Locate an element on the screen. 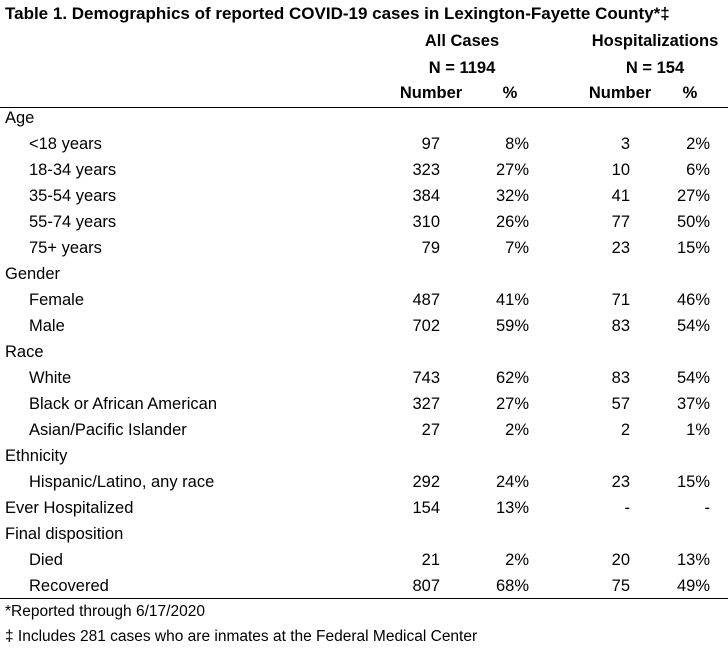  all-number-cell: 310 is located at coordinates (426, 222).